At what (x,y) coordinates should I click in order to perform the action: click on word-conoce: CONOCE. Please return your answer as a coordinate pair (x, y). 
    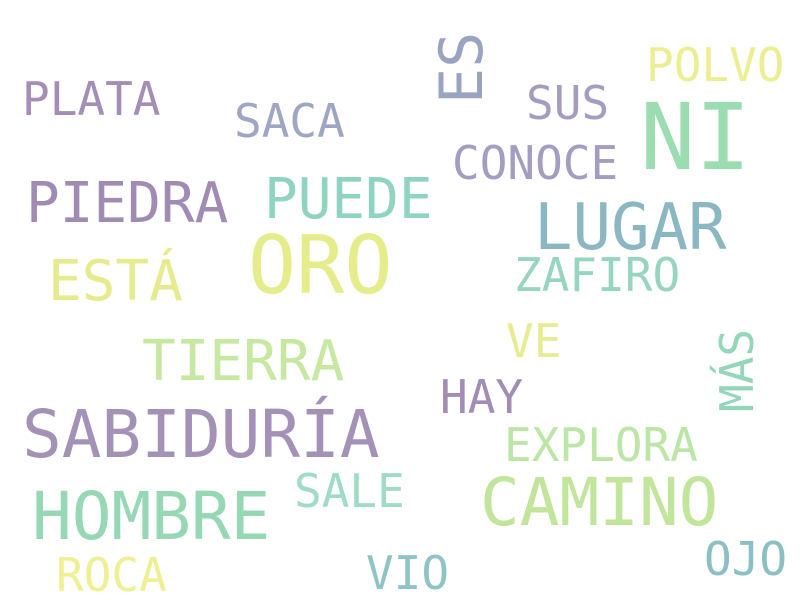
    Looking at the image, I should click on (535, 163).